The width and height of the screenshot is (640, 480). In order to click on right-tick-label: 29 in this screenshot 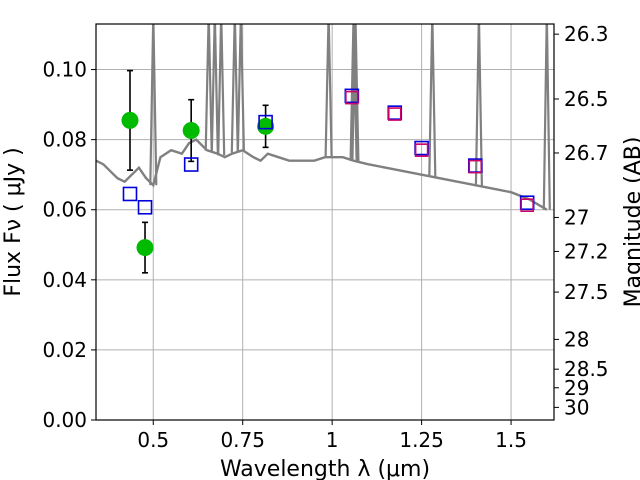, I will do `click(576, 388)`.